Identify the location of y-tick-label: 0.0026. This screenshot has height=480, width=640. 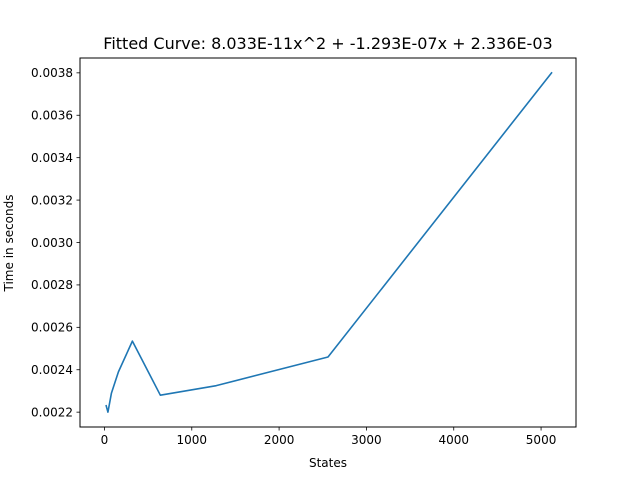
(52, 328).